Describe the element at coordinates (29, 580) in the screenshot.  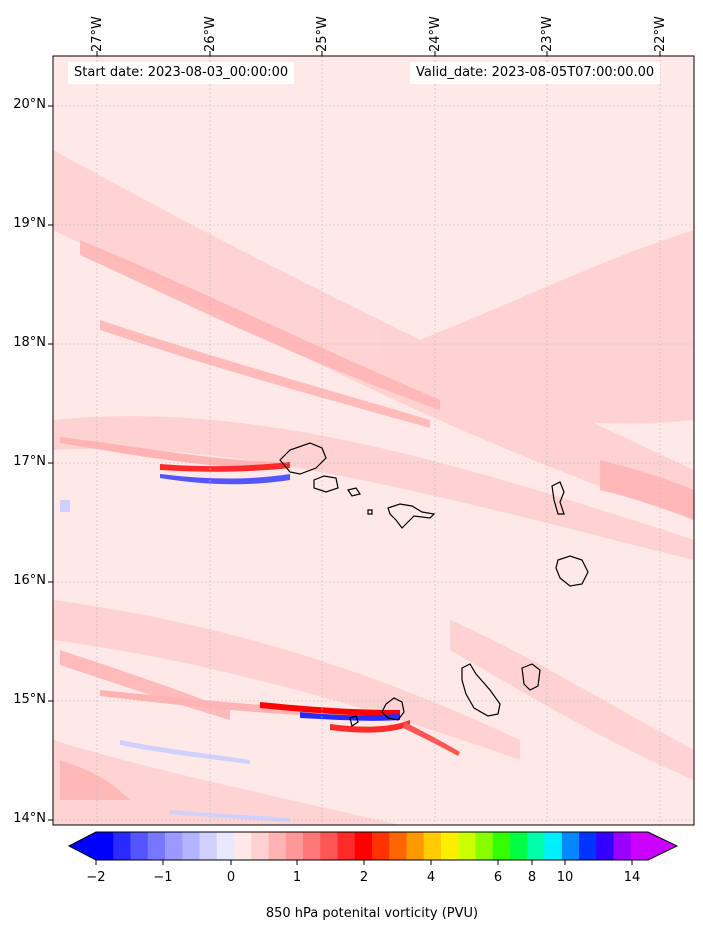
I see `lat-label: 16°N` at that location.